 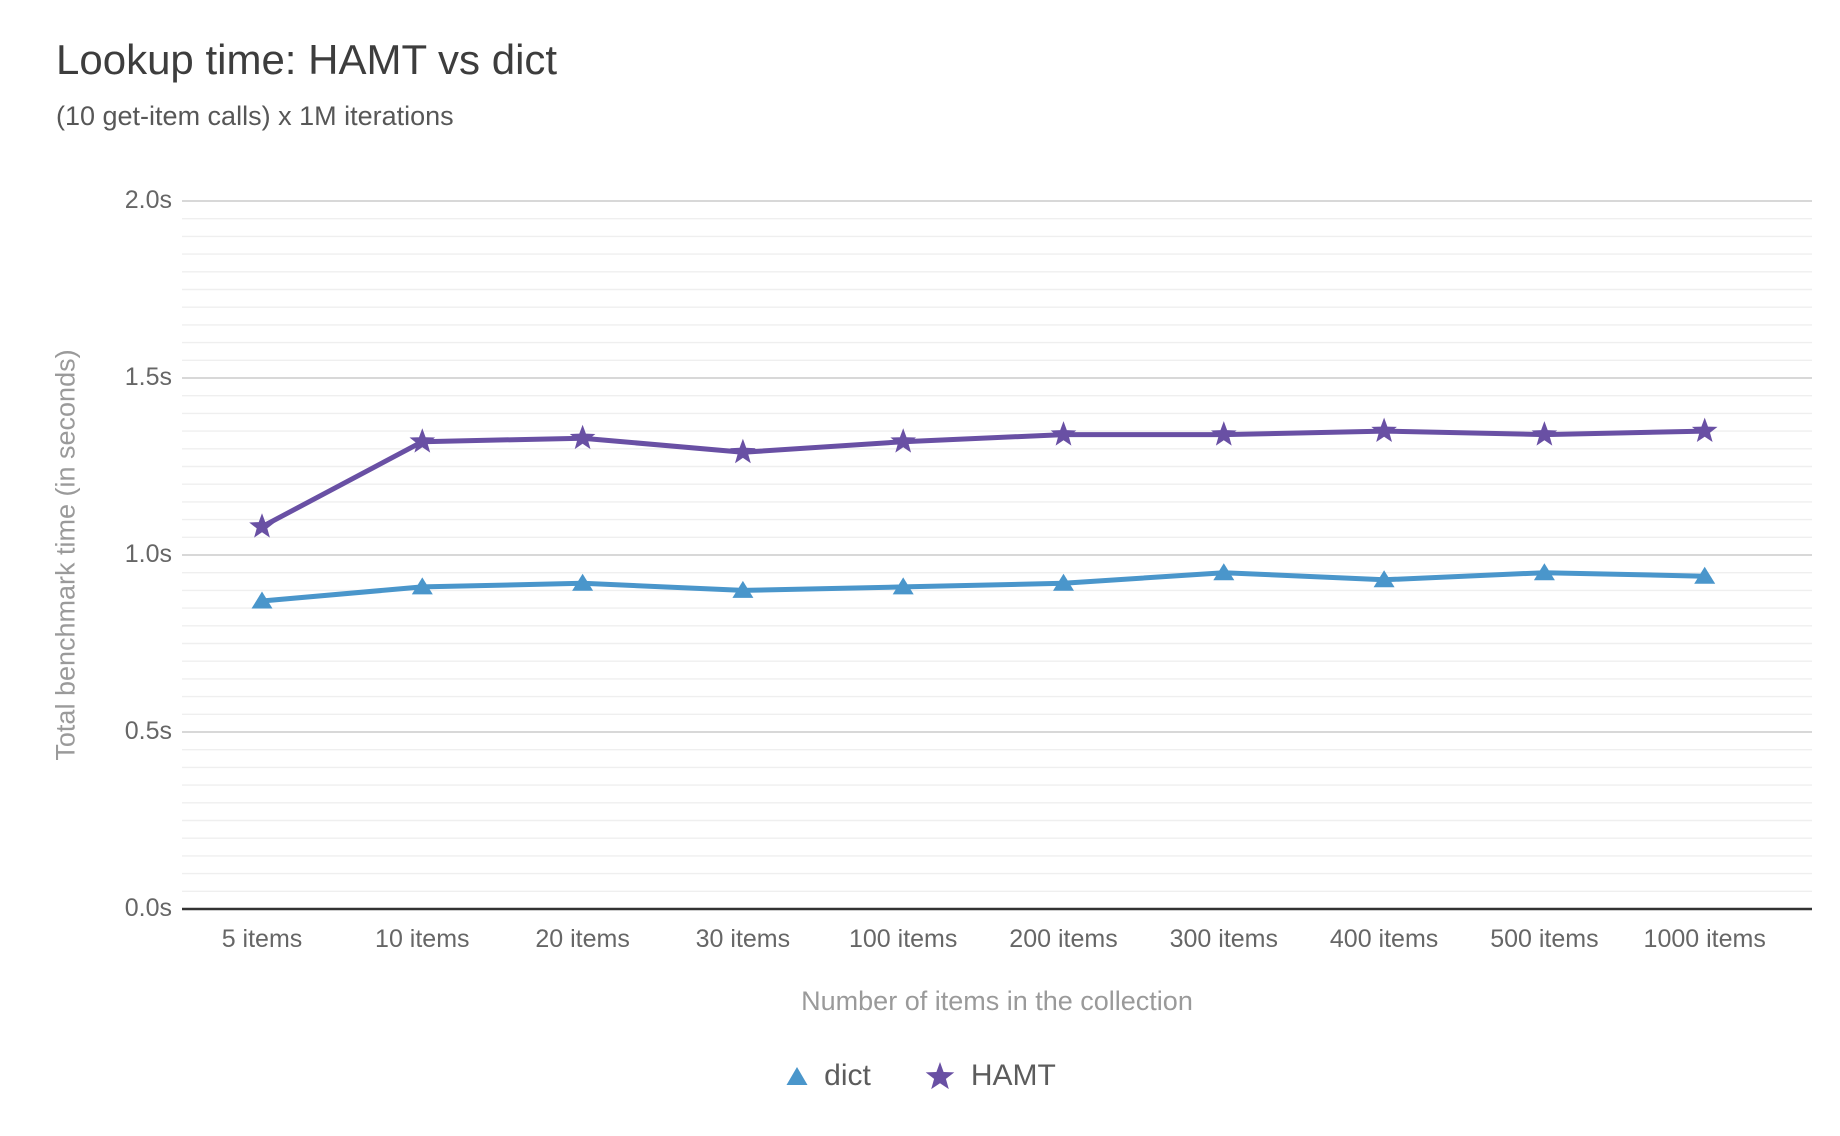 I want to click on series-line-hamt, so click(x=983, y=479).